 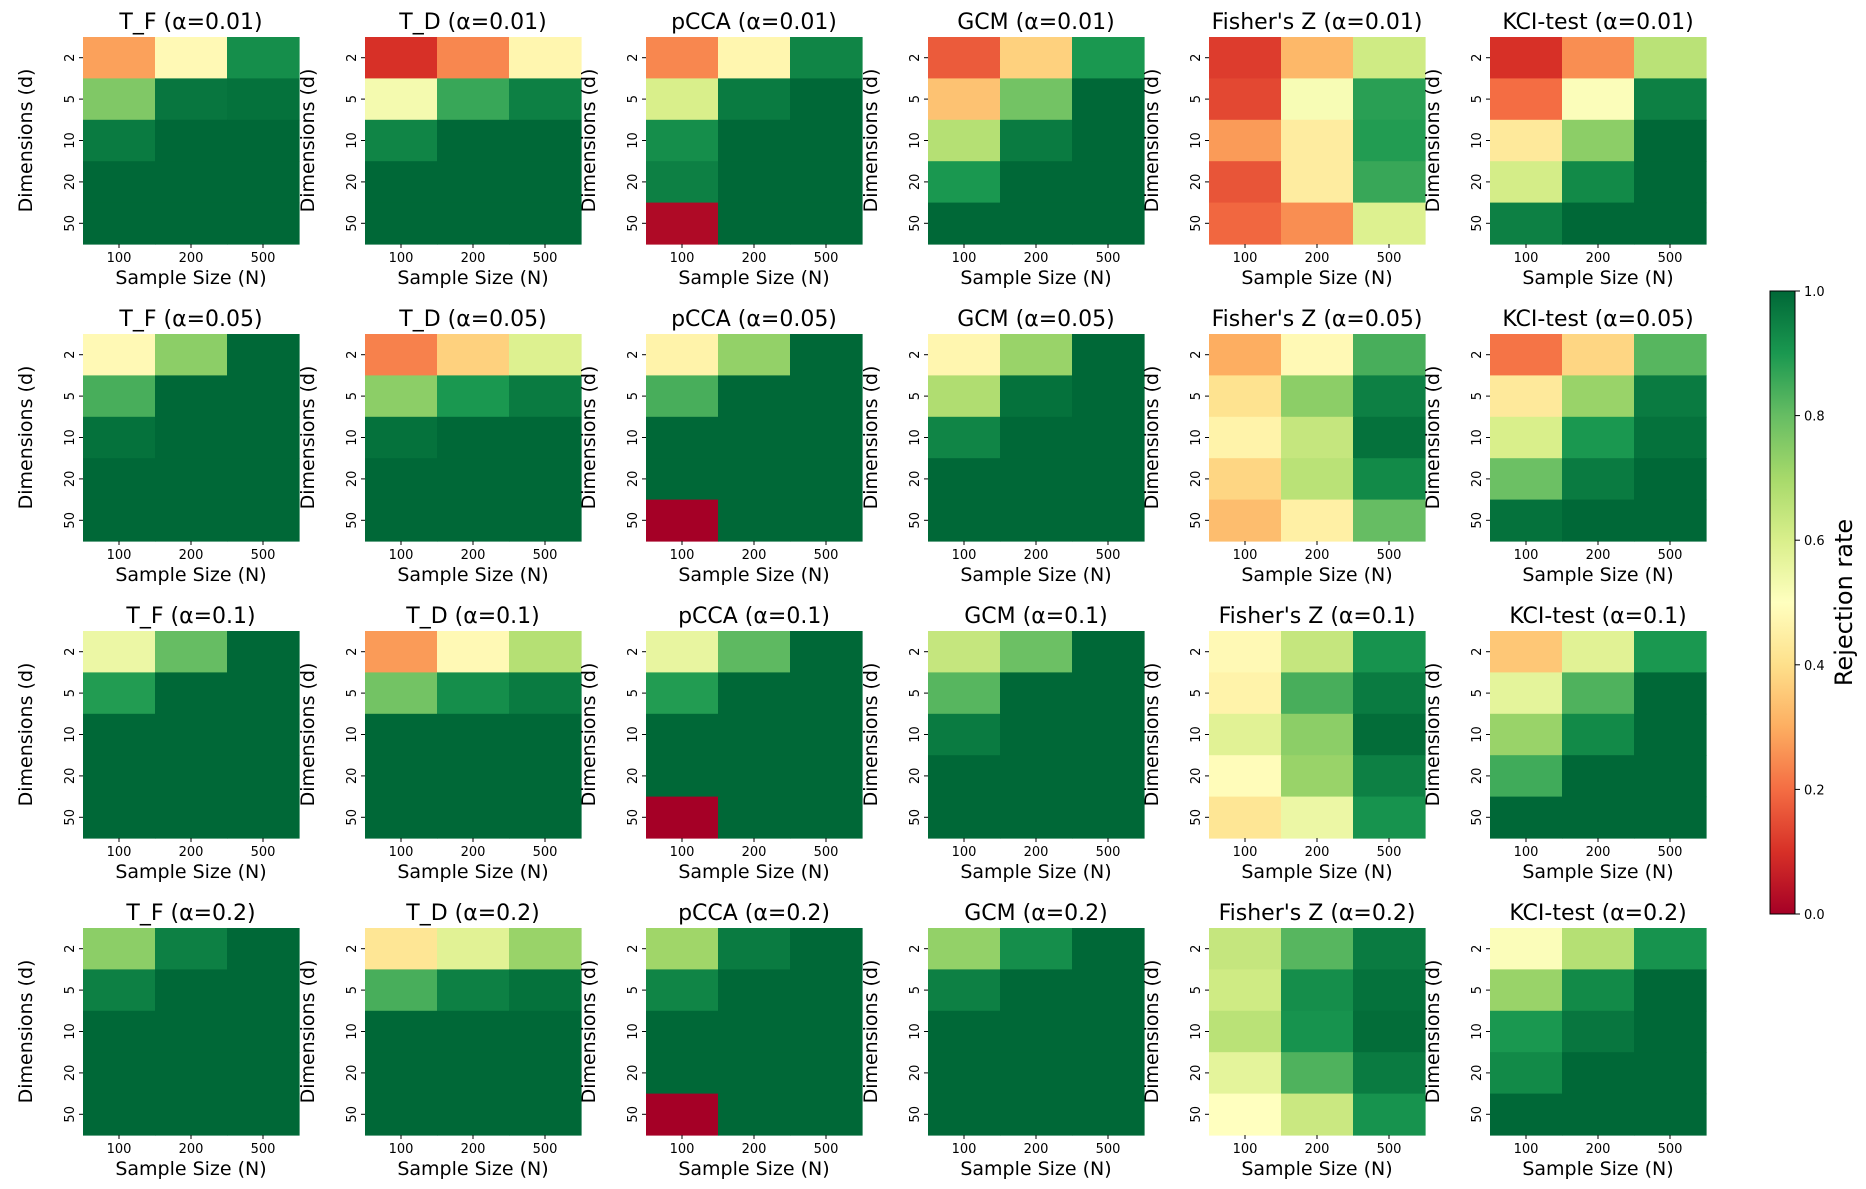 I want to click on panel-title: Fisher's Z (α=0.1), so click(x=1317, y=616).